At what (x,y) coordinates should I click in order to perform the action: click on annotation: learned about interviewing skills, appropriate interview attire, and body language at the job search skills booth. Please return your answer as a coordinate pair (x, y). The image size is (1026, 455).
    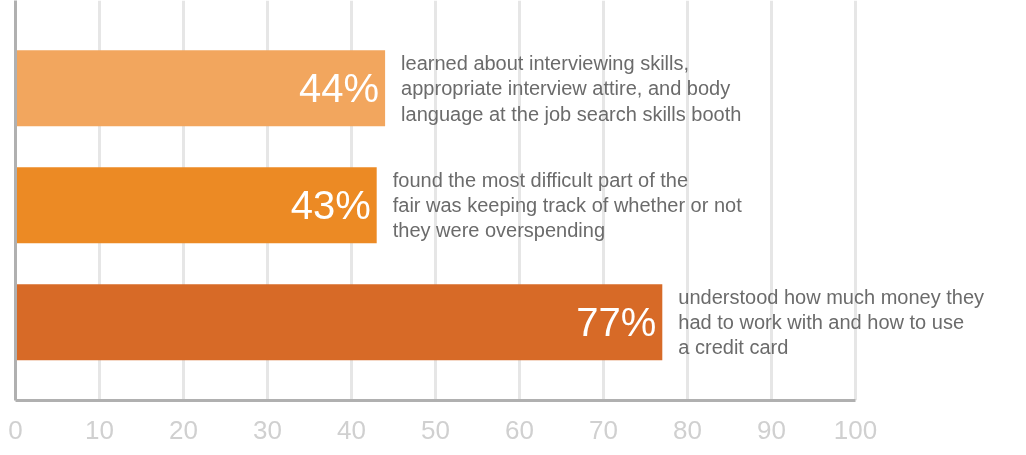
    Looking at the image, I should click on (571, 88).